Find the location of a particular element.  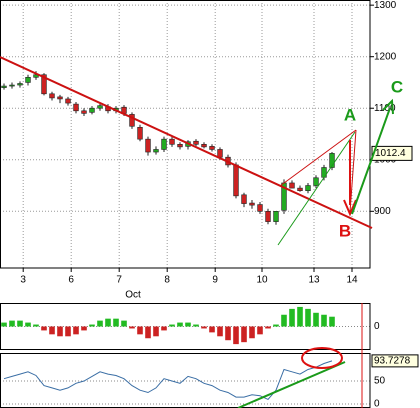

last-value-label: 1012.4 is located at coordinates (390, 153).